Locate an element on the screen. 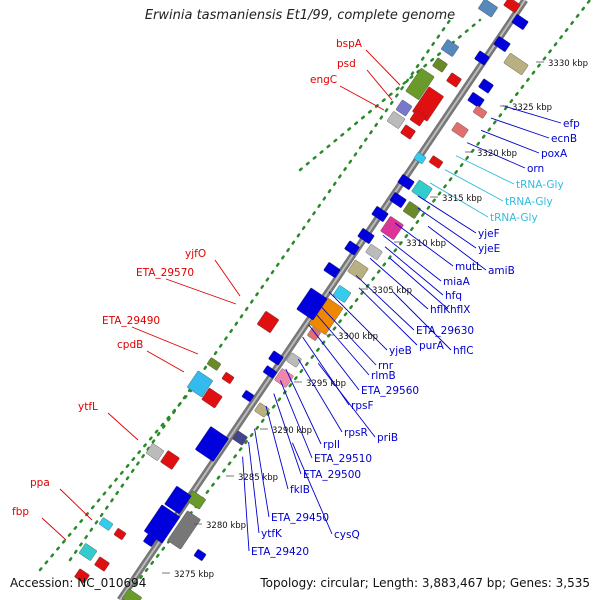  tick-label: 3275 kbp is located at coordinates (194, 575).